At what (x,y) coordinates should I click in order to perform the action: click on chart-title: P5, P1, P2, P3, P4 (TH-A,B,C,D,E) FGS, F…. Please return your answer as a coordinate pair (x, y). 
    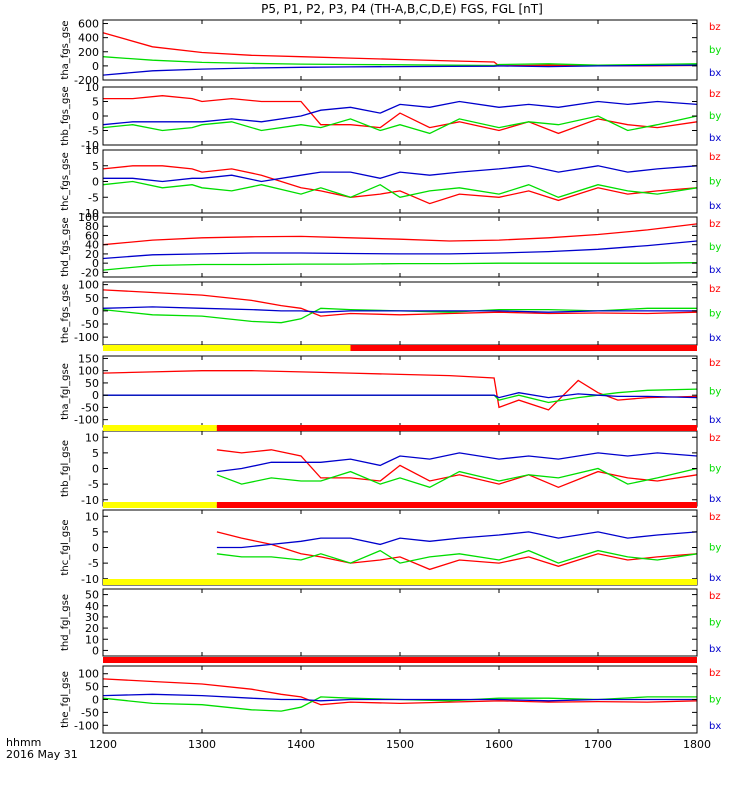
    Looking at the image, I should click on (402, 9).